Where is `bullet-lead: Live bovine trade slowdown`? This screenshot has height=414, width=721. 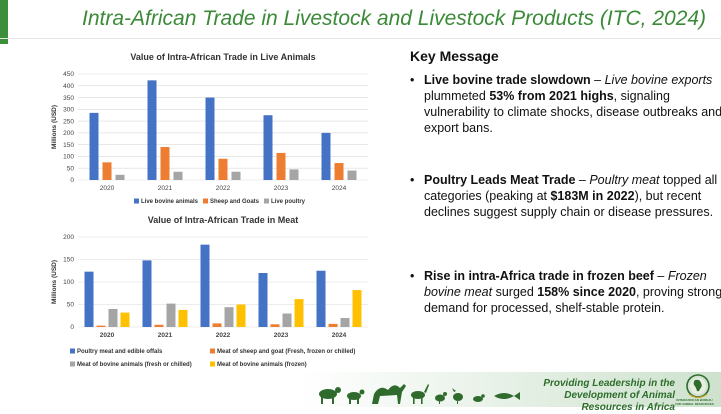
bullet-lead: Live bovine trade slowdown is located at coordinates (507, 80).